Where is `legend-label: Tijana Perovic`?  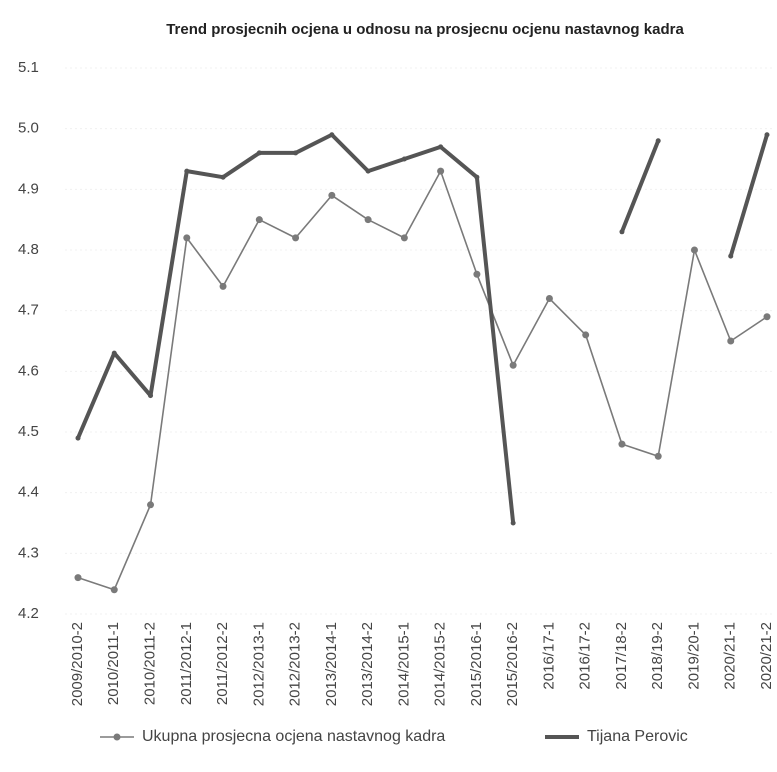
legend-label: Tijana Perovic is located at coordinates (637, 736).